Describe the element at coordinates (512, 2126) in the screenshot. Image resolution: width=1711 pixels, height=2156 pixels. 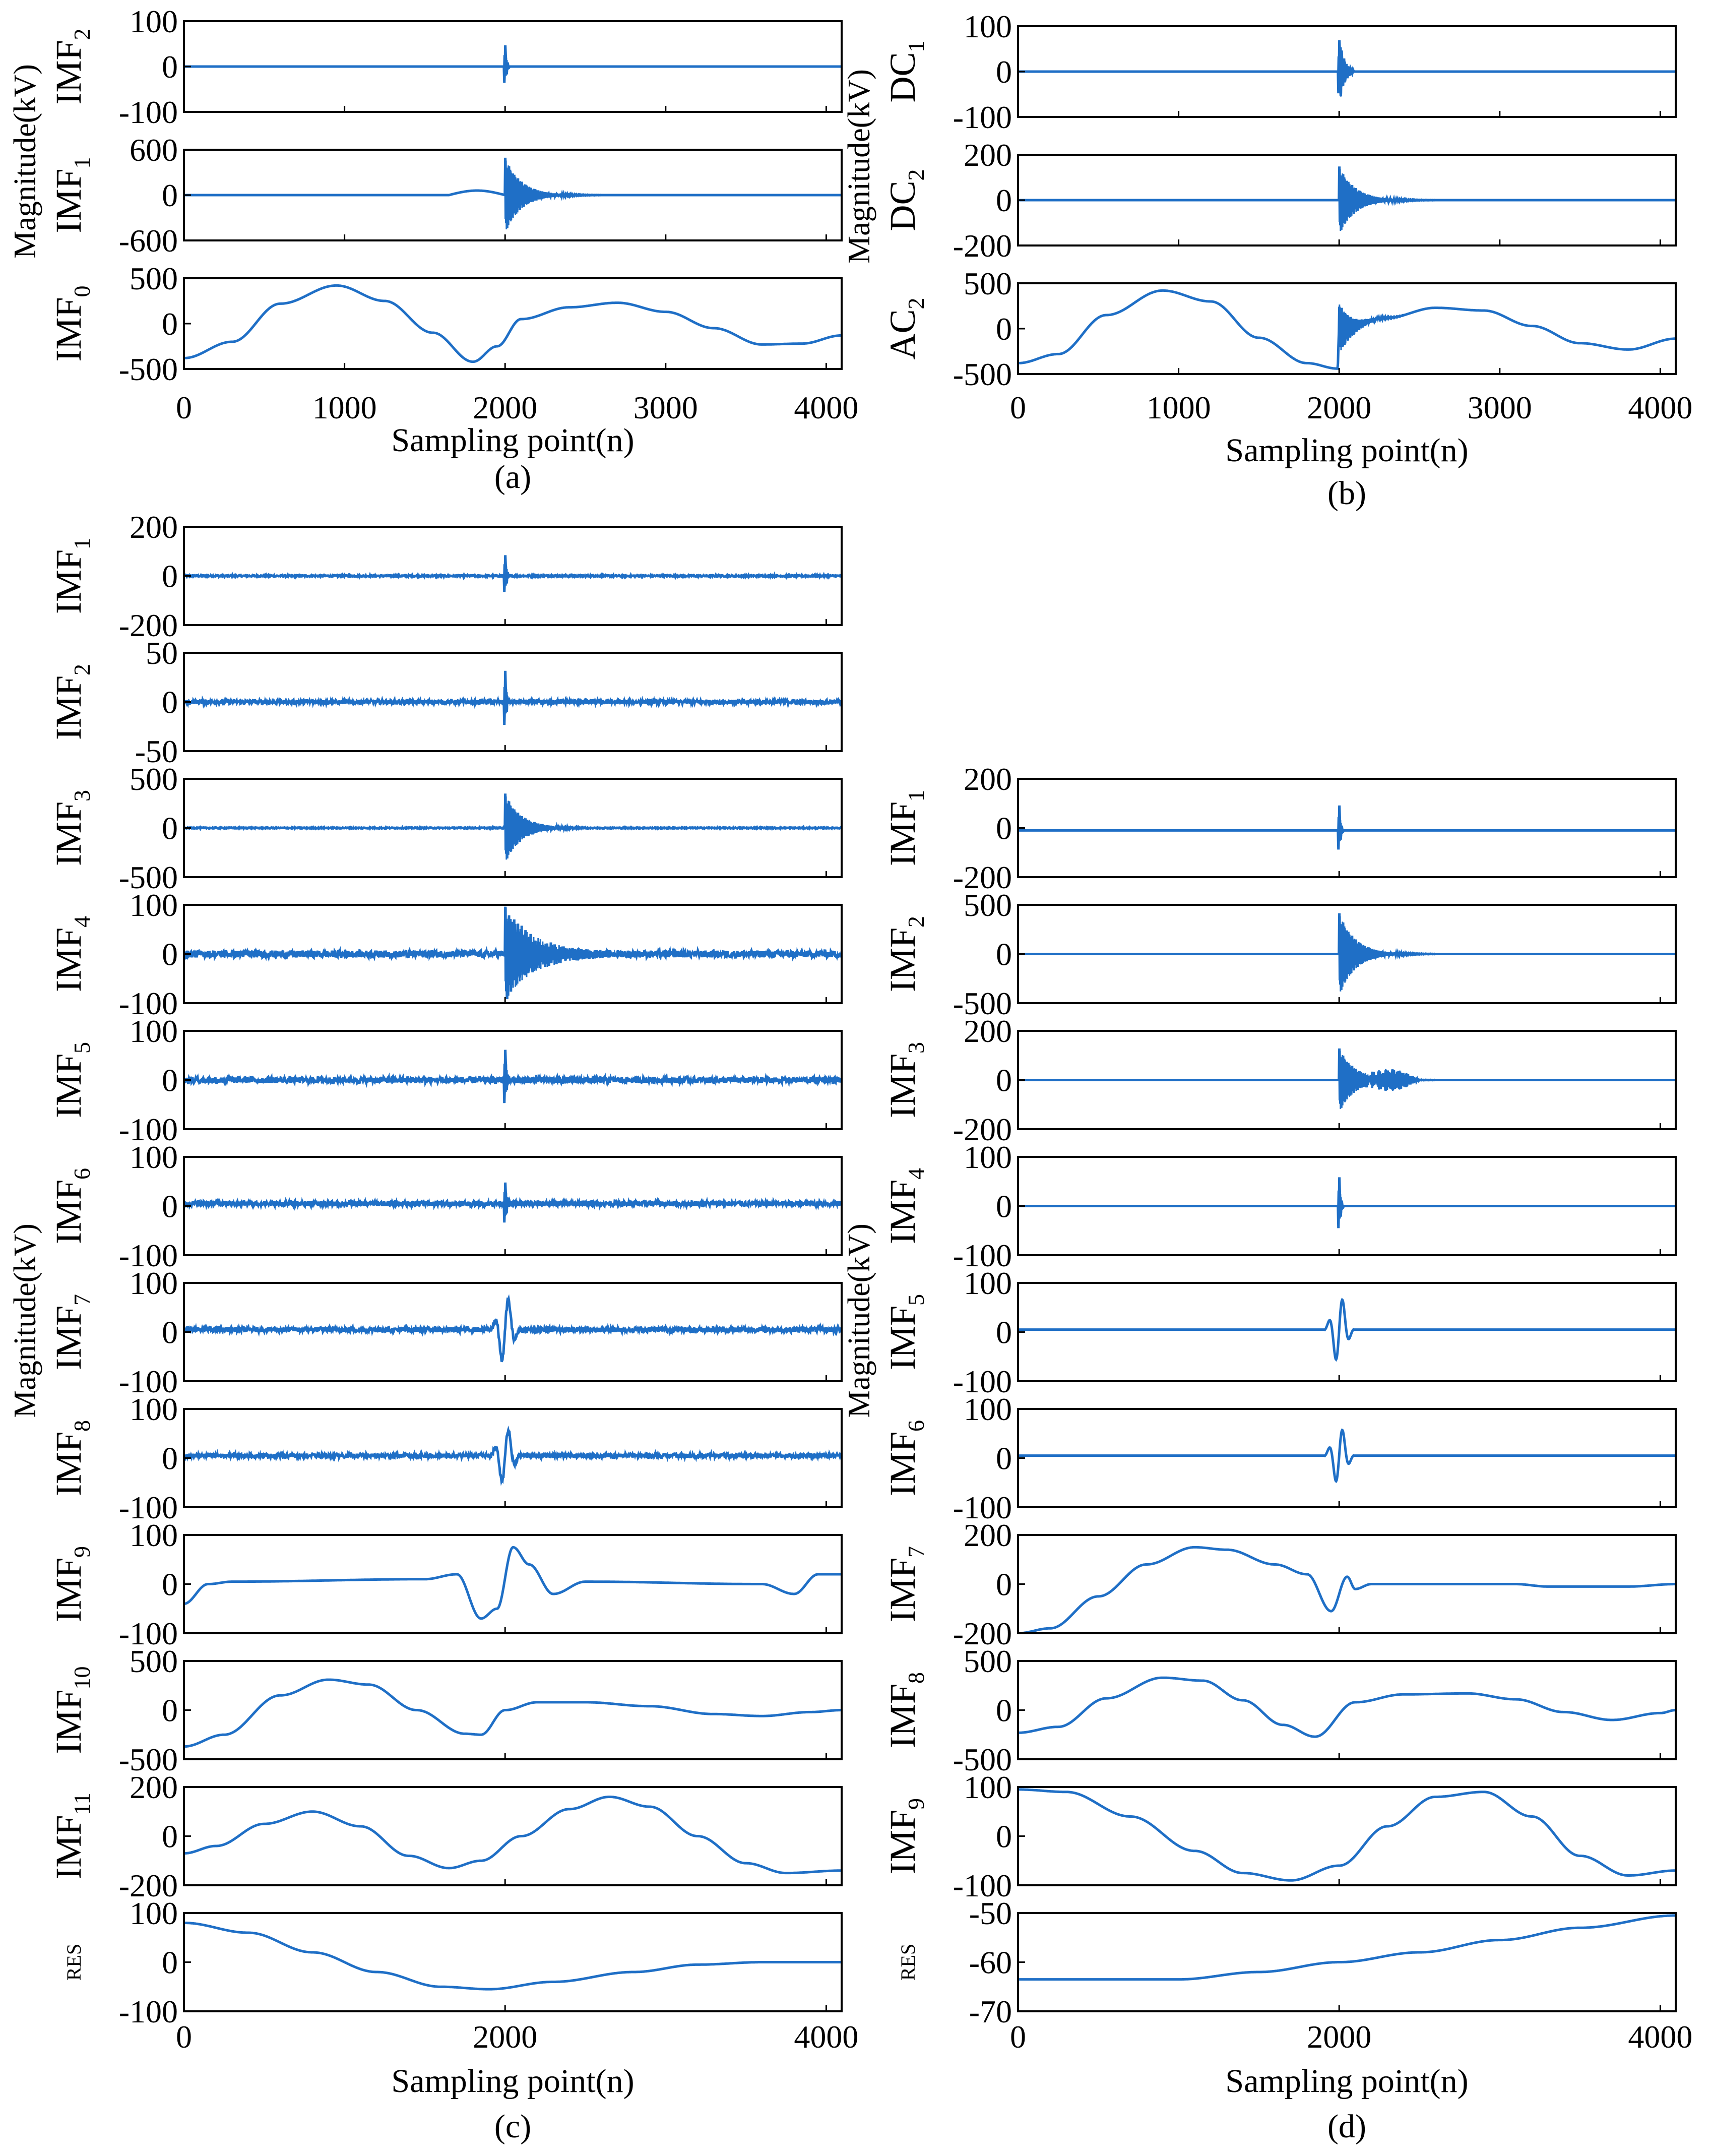
I see `subfigure-caption: (c)` at that location.